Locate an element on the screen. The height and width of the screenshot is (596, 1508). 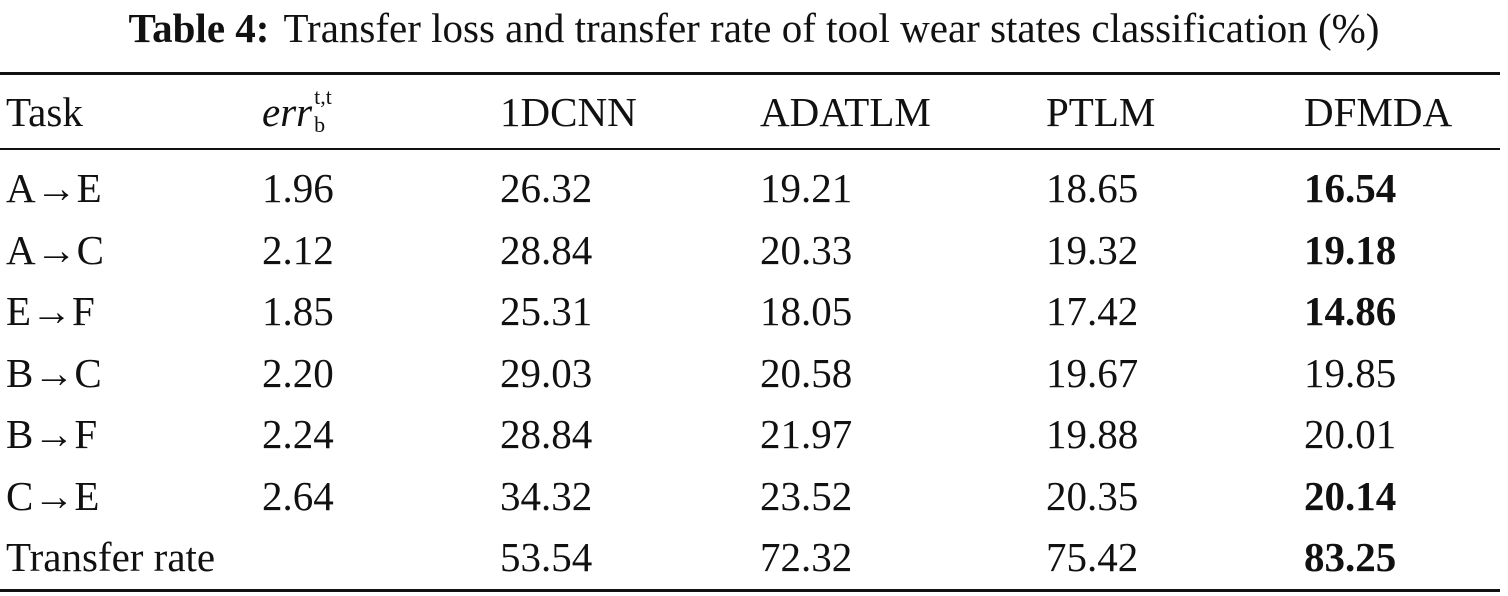
cell-value: 19.32 is located at coordinates (1092, 249).